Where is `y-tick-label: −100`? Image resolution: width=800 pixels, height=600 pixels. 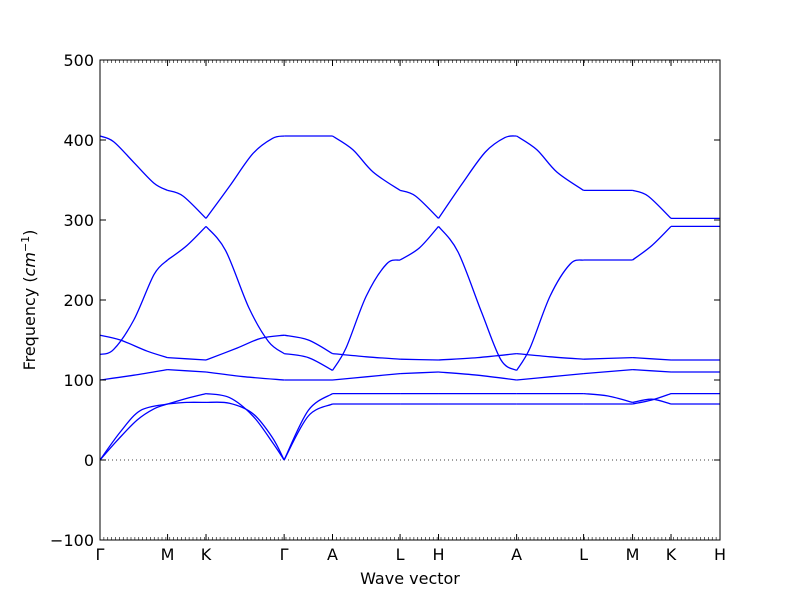 y-tick-label: −100 is located at coordinates (72, 540).